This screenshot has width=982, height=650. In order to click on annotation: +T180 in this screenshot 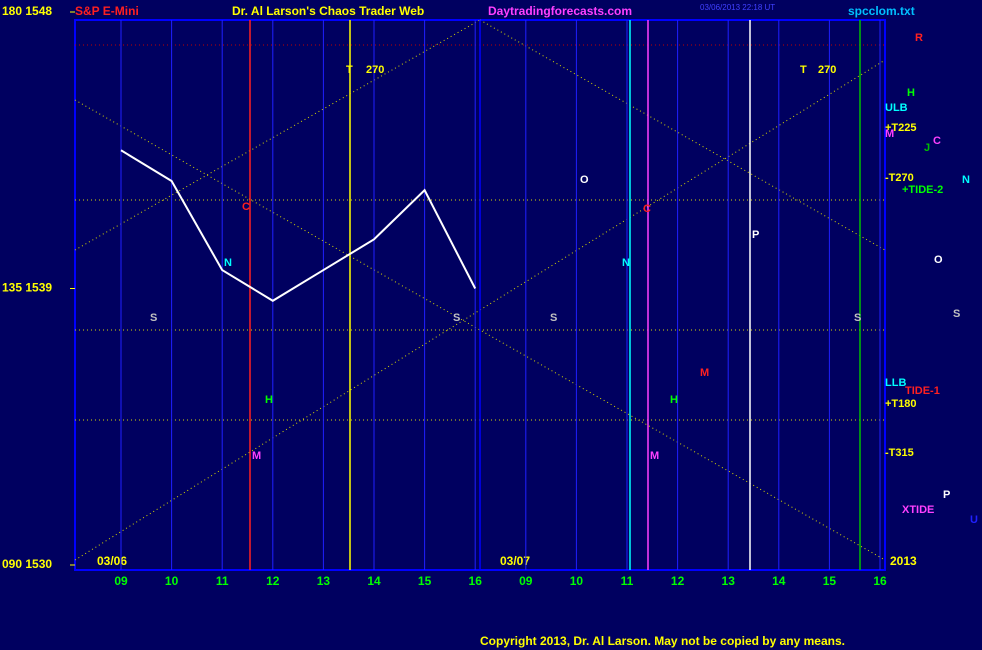, I will do `click(901, 404)`.